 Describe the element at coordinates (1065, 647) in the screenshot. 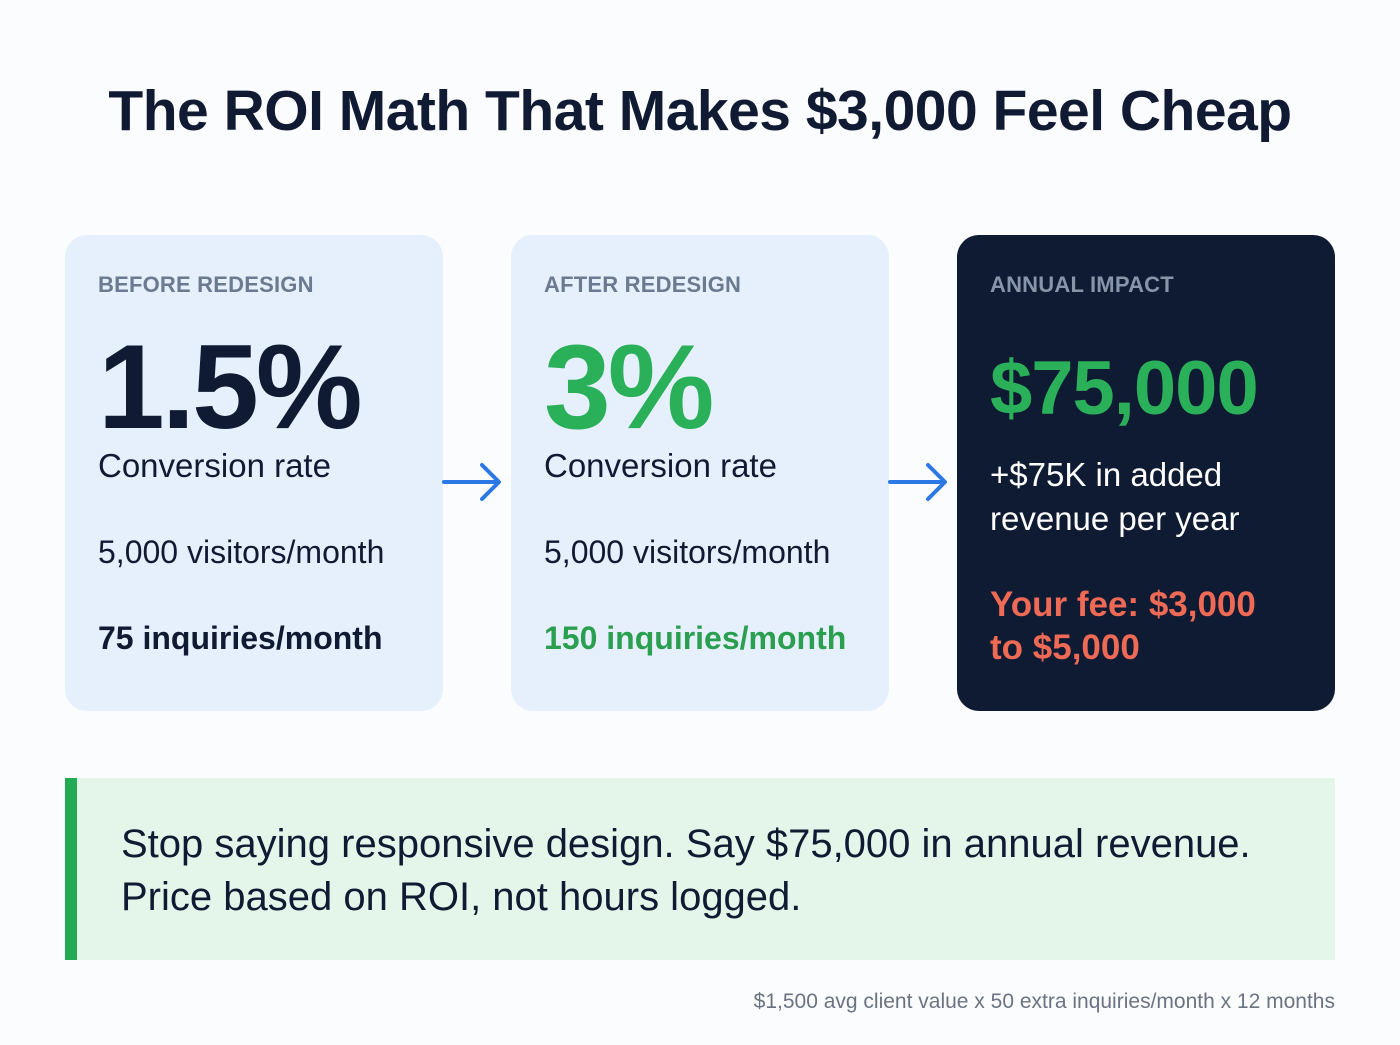

I see `fee-line-2: to $5,000` at that location.